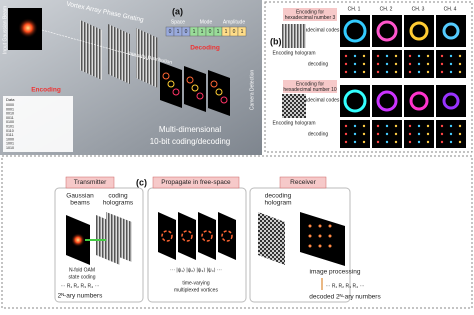 This screenshot has height=315, width=474. What do you see at coordinates (10, 144) in the screenshot?
I see `table-row: 1001` at bounding box center [10, 144].